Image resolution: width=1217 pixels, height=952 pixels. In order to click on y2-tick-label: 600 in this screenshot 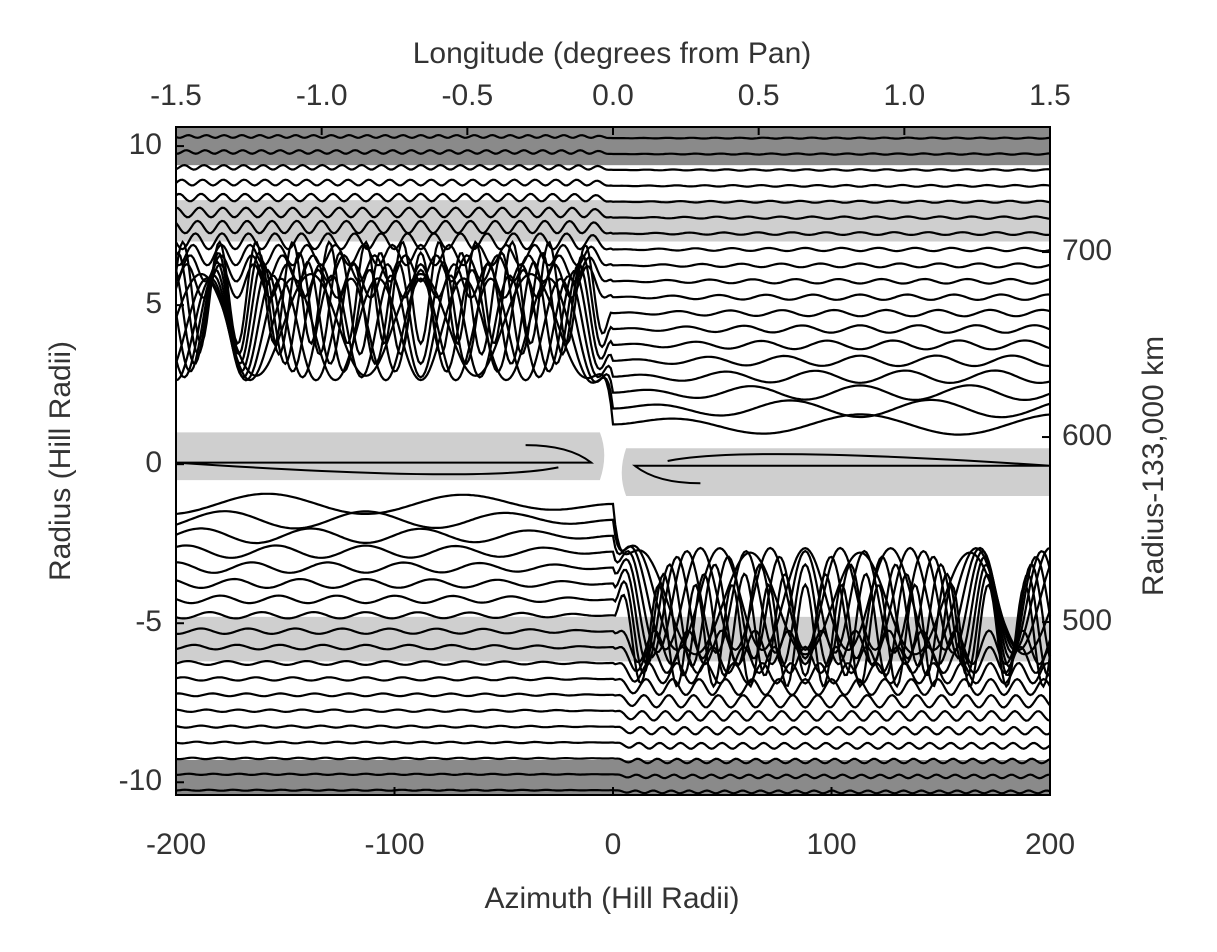, I will do `click(1087, 435)`.